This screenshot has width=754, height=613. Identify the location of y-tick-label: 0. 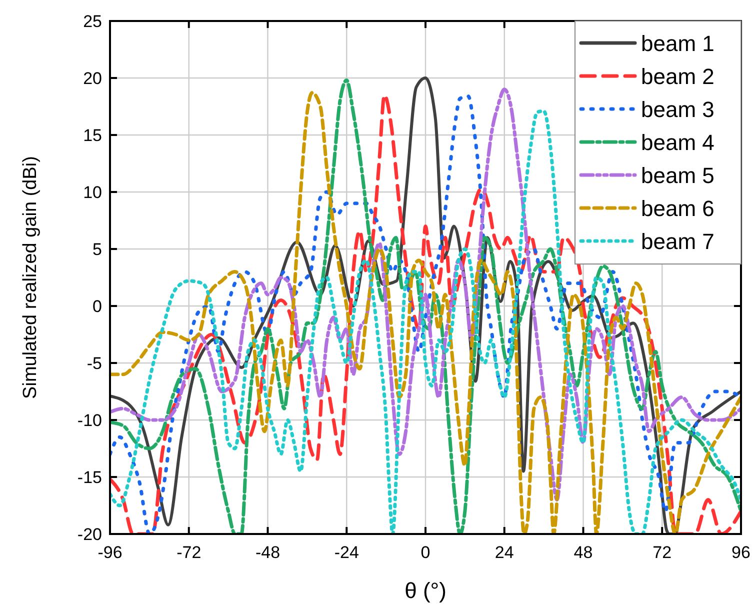
(97, 306).